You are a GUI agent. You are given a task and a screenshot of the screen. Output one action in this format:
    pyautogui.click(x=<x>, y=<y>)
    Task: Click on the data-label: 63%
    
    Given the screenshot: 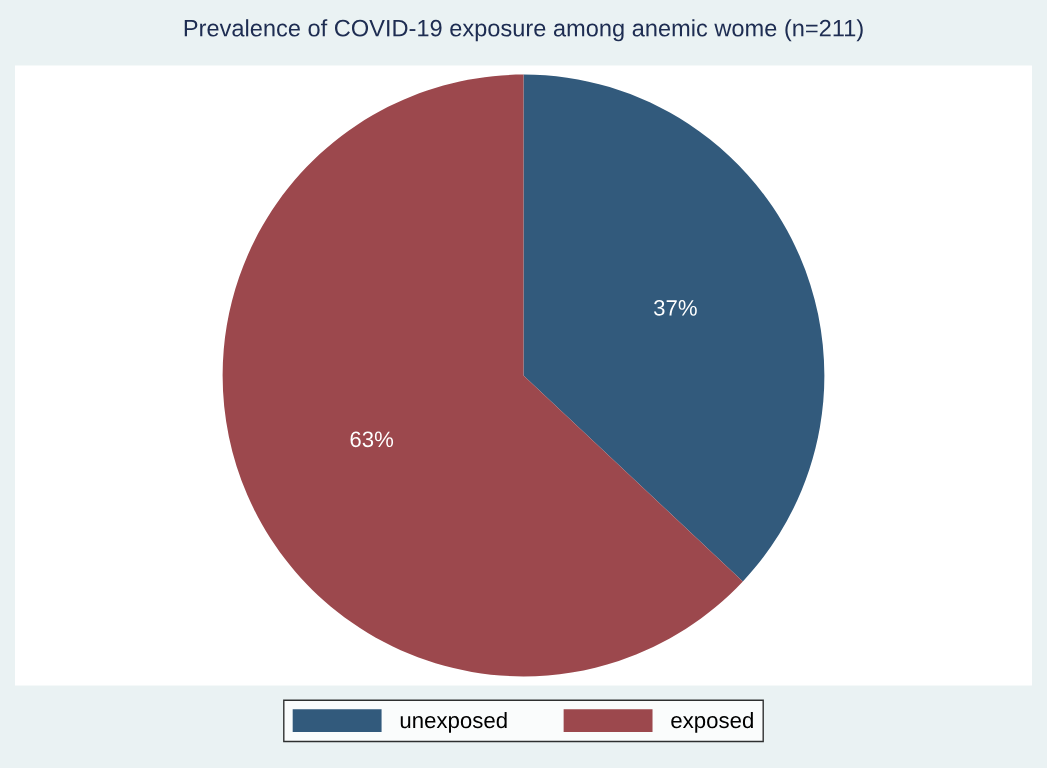 What is the action you would take?
    pyautogui.click(x=372, y=439)
    